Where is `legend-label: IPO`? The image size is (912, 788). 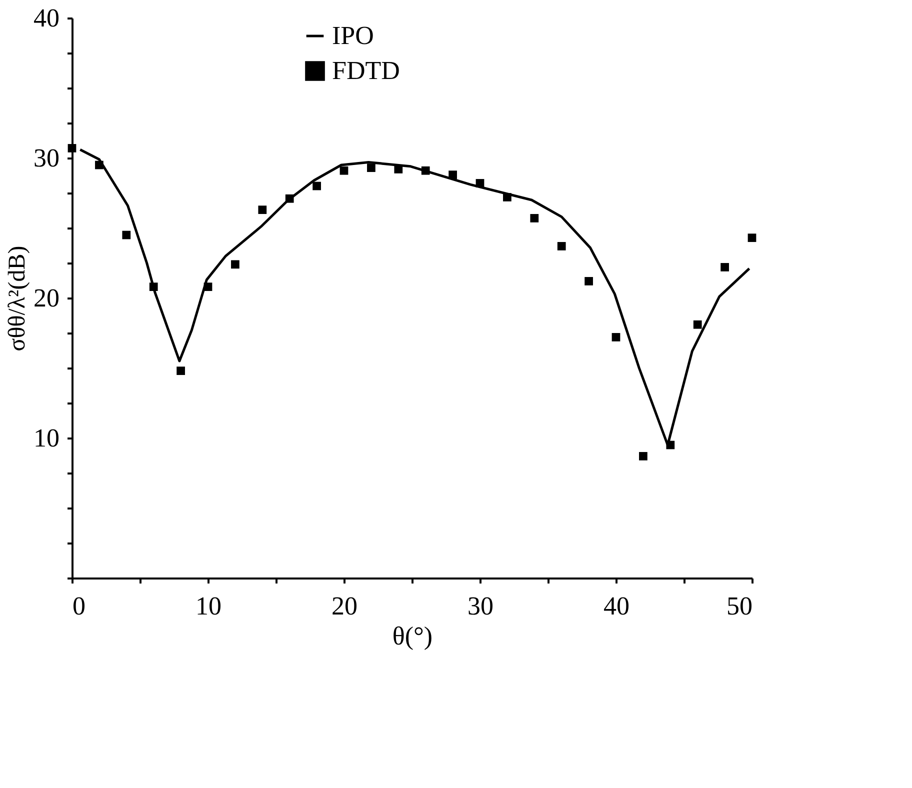 legend-label: IPO is located at coordinates (353, 35).